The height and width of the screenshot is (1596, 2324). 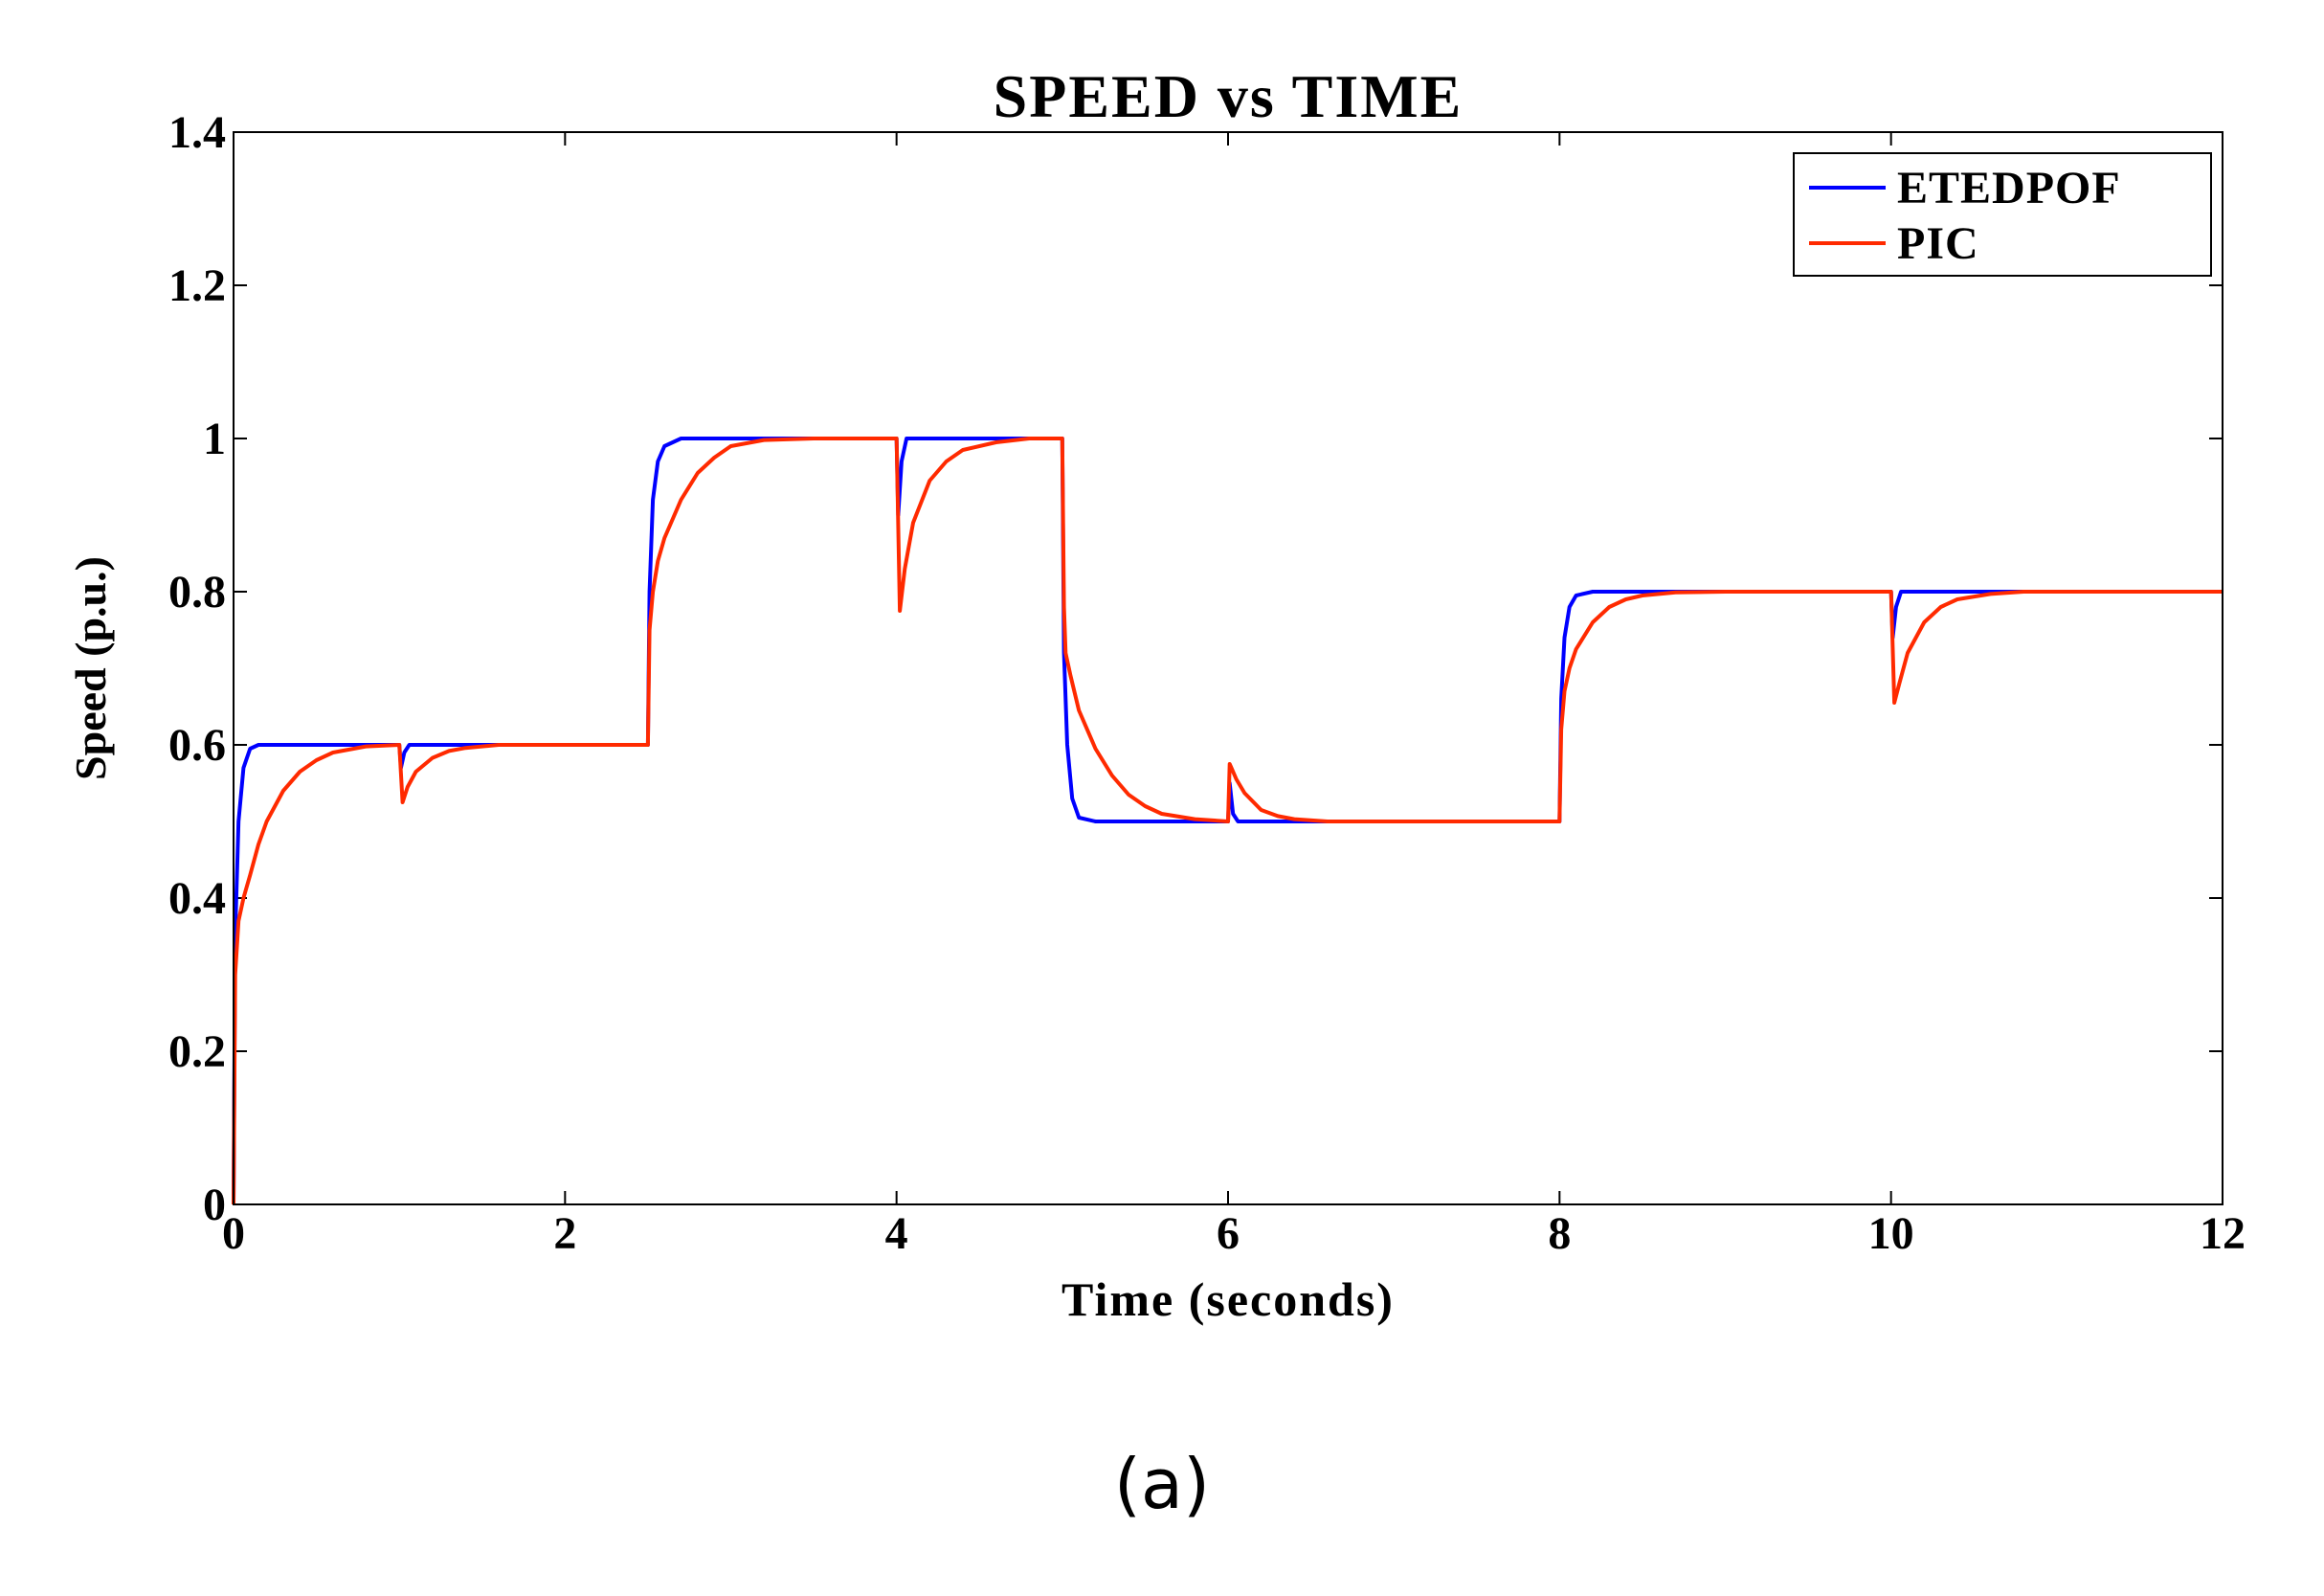 I want to click on legend-label-pic: PIC, so click(x=1938, y=243).